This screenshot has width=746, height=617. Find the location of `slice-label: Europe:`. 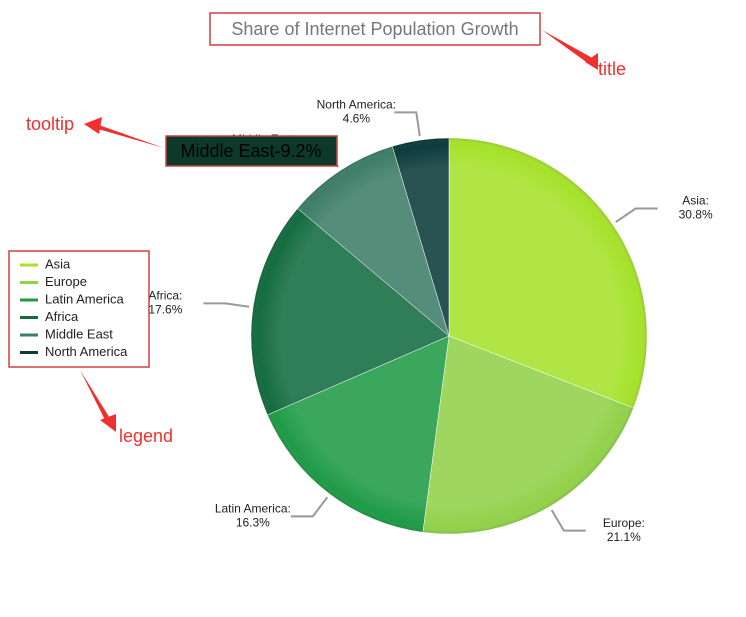

slice-label: Europe: is located at coordinates (624, 523).